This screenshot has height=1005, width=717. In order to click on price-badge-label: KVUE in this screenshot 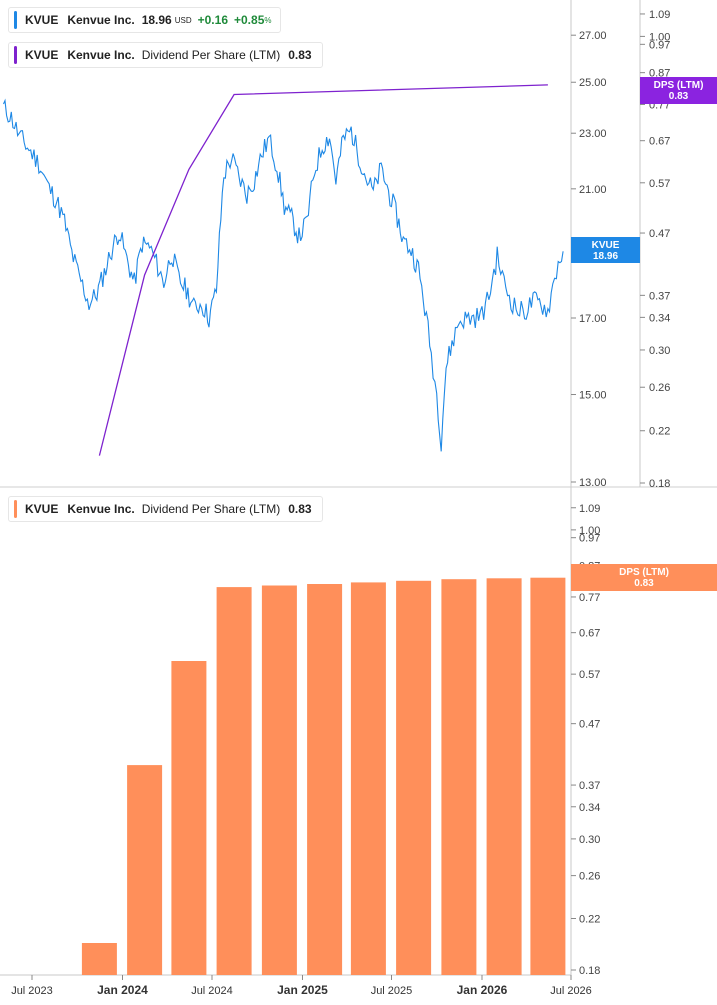, I will do `click(606, 245)`.